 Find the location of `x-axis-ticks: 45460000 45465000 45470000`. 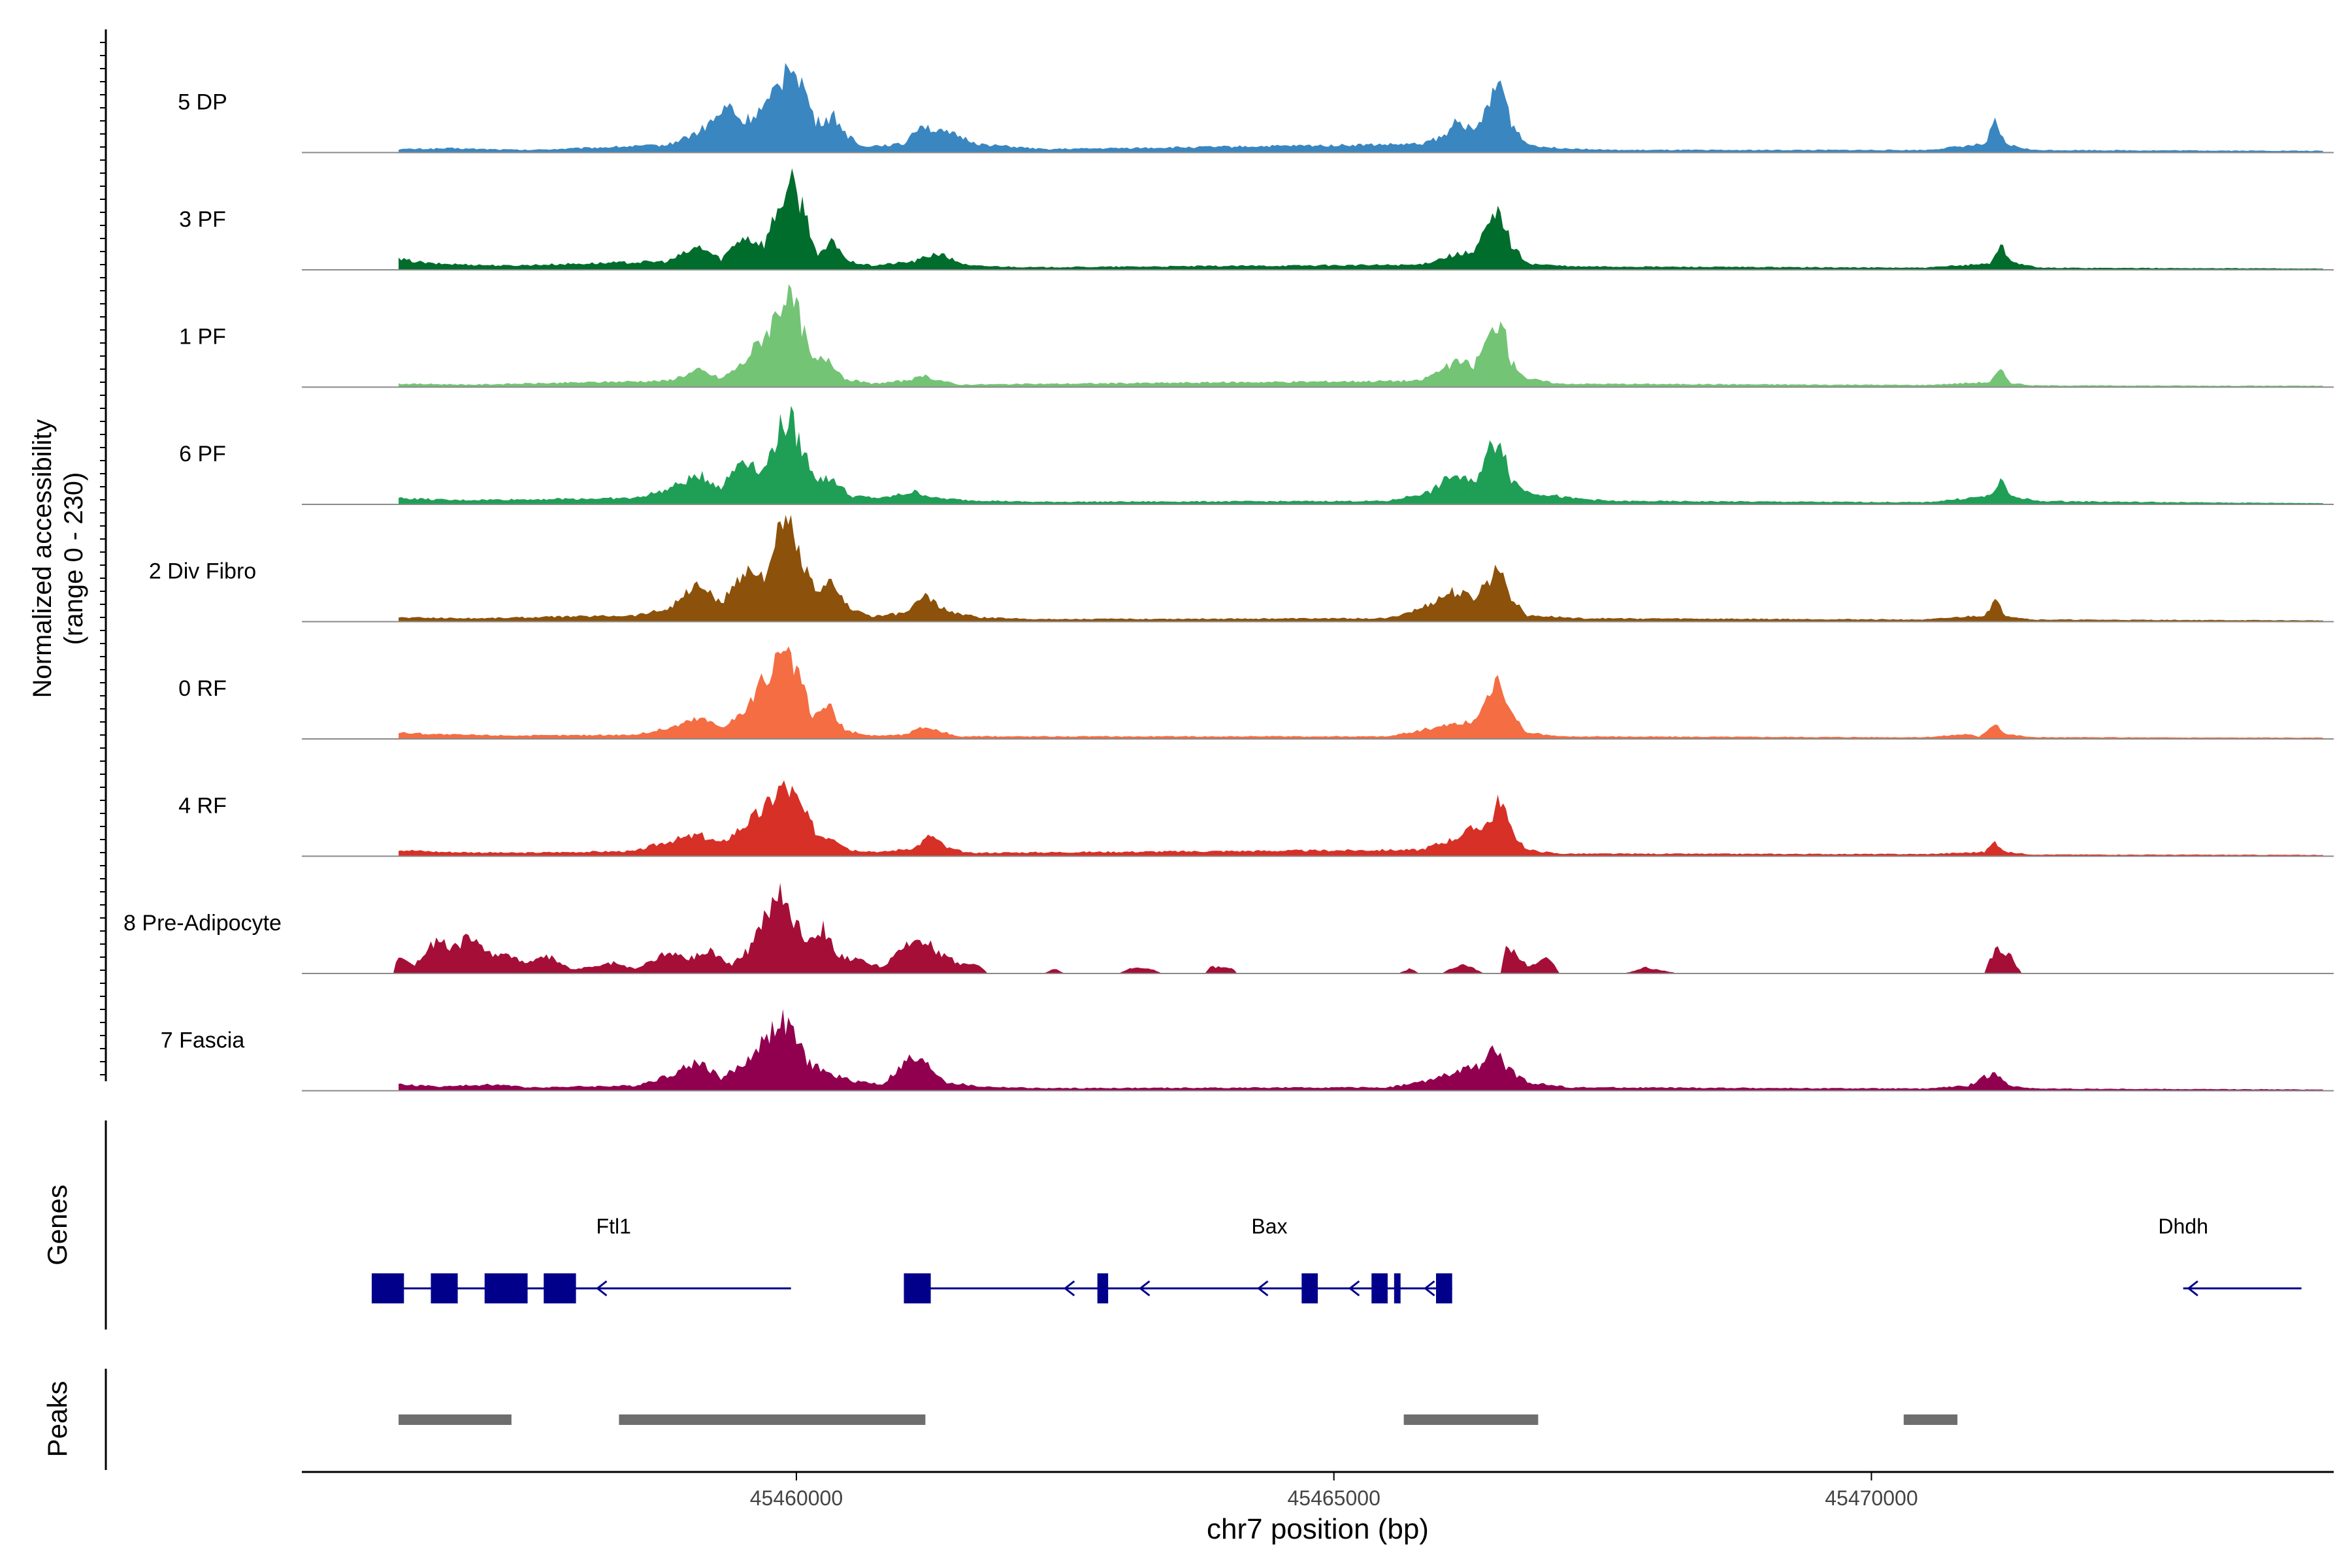

x-axis-ticks: 45460000 45465000 45470000 is located at coordinates (1334, 1491).